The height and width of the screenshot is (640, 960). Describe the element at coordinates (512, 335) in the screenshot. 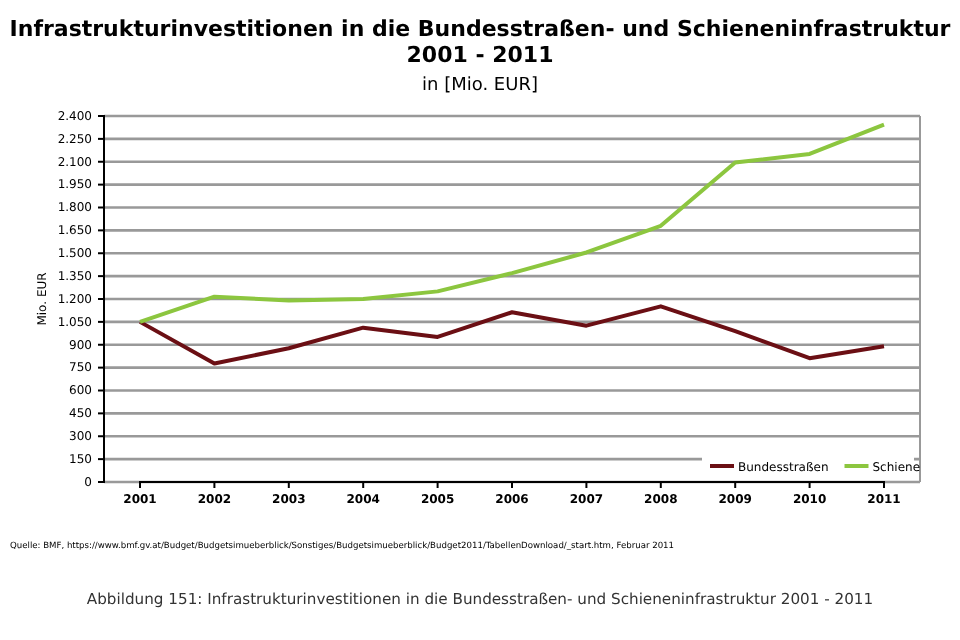

I see `line-series` at that location.